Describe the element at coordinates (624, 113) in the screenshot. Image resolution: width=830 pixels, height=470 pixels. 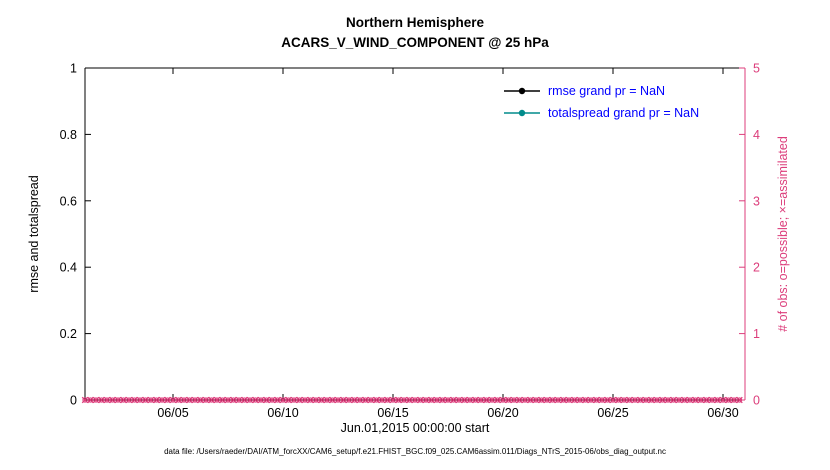
I see `legend-label-totalspread: totalspread grand pr = NaN` at that location.